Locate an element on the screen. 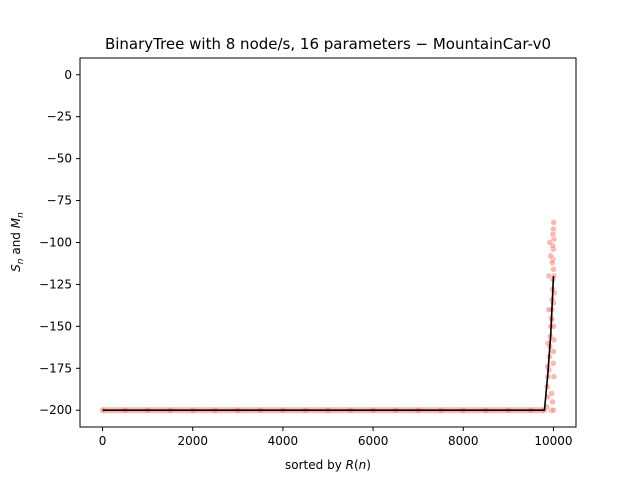  y-tick-label: −75 is located at coordinates (59, 201).